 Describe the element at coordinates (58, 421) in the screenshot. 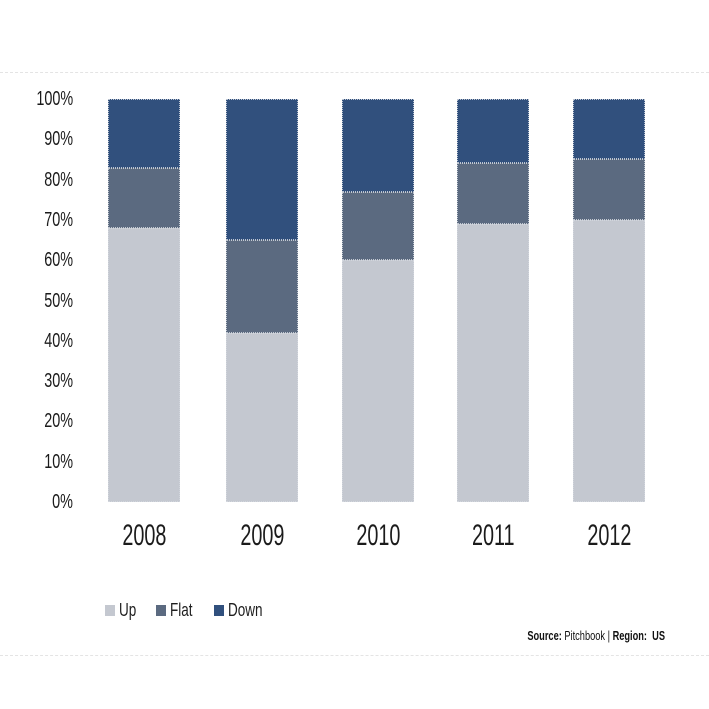

I see `y-axis-tick-label: 20%` at that location.